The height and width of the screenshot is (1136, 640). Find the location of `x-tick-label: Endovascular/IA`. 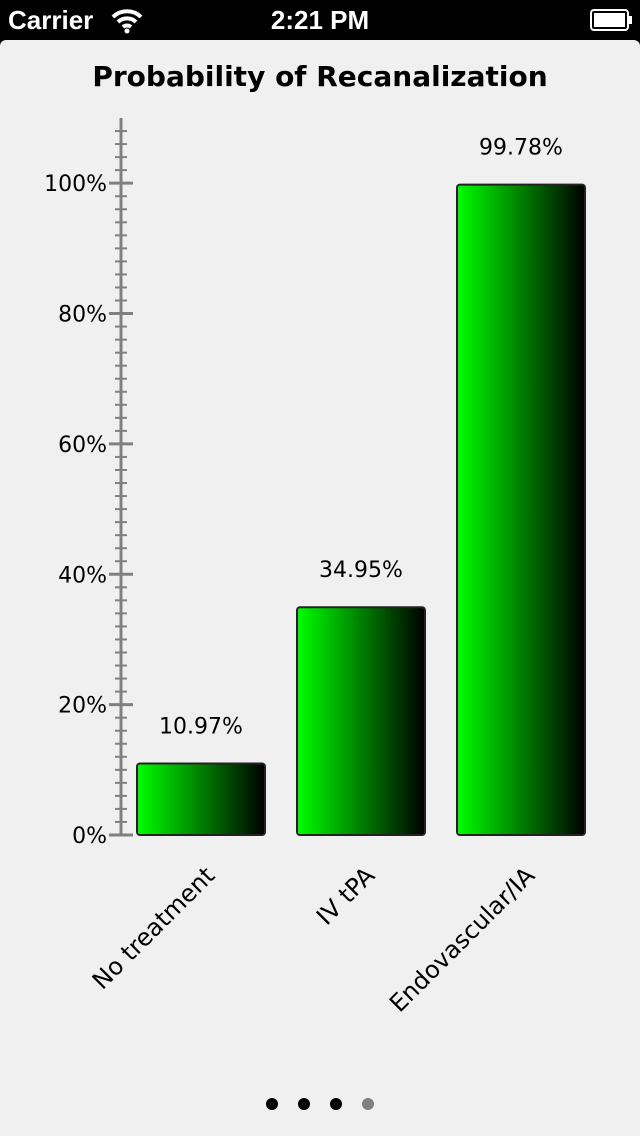

x-tick-label: Endovascular/IA is located at coordinates (462, 939).